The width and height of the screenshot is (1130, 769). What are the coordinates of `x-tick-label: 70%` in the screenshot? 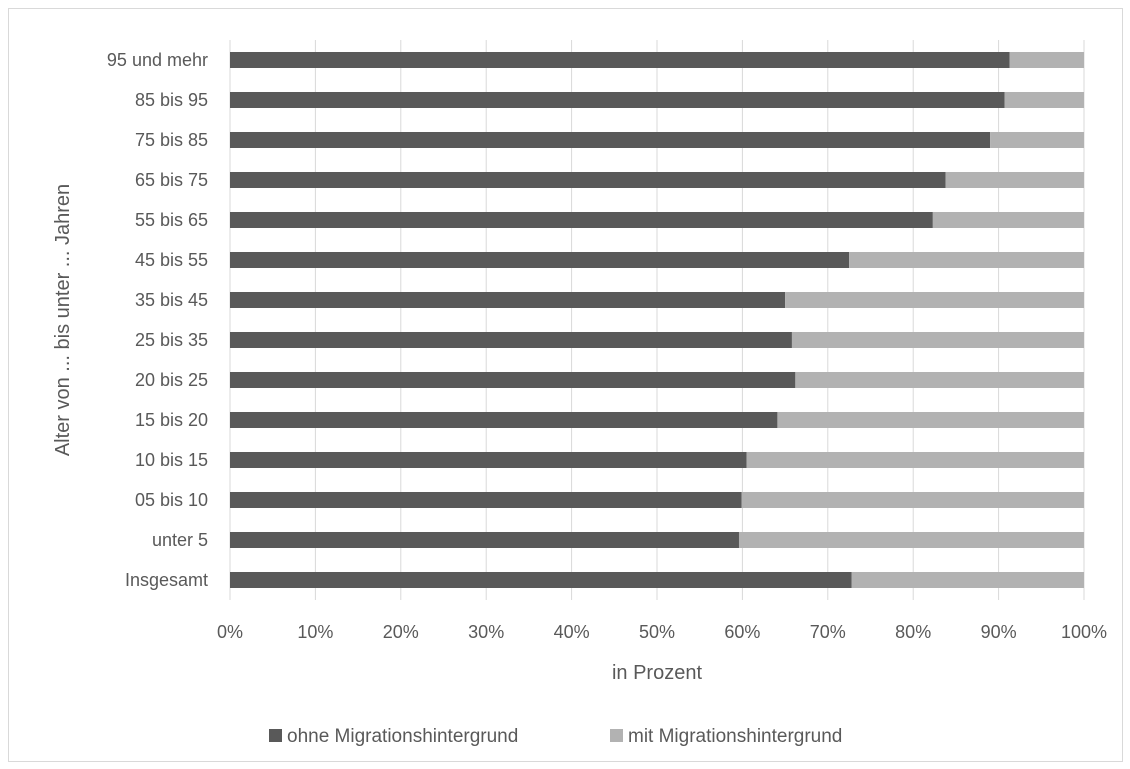 It's located at (828, 632).